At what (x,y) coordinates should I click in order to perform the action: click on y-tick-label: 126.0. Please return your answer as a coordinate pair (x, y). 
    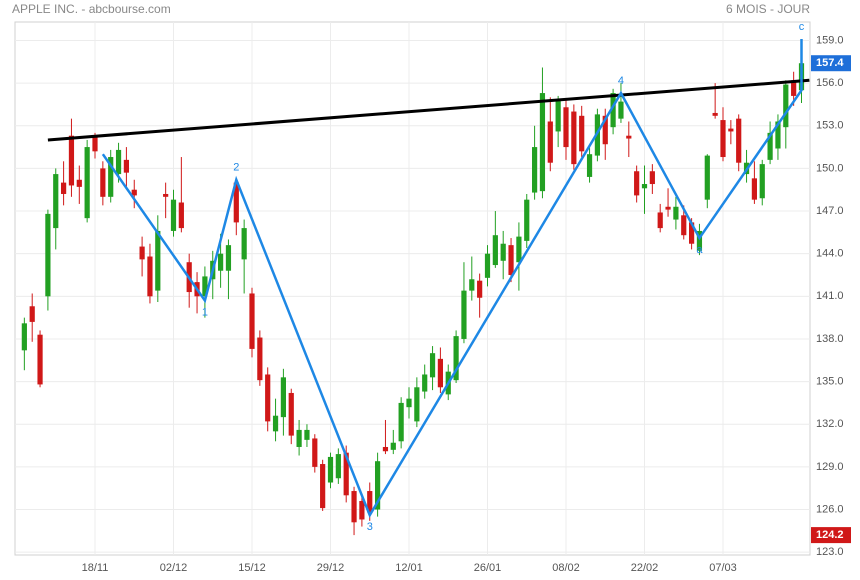
    Looking at the image, I should click on (830, 509).